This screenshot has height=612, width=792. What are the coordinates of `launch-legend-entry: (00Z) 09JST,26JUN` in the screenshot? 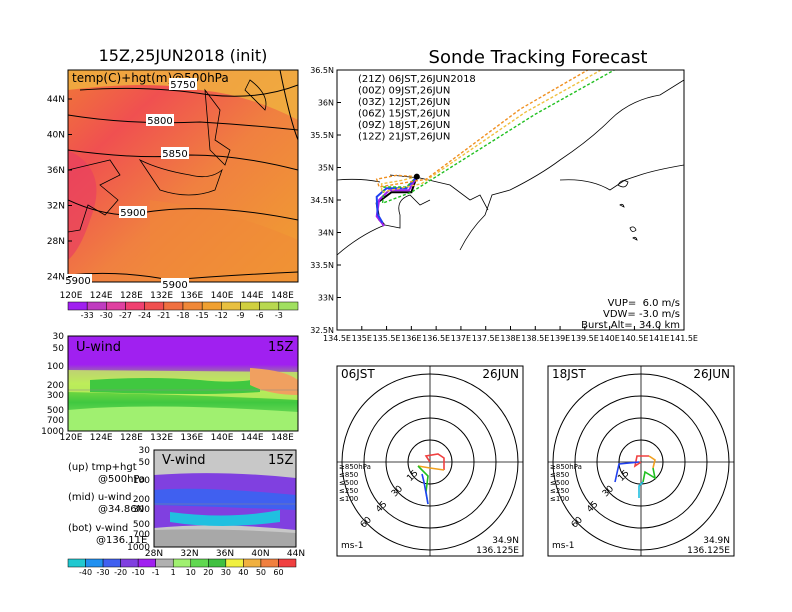 It's located at (404, 91).